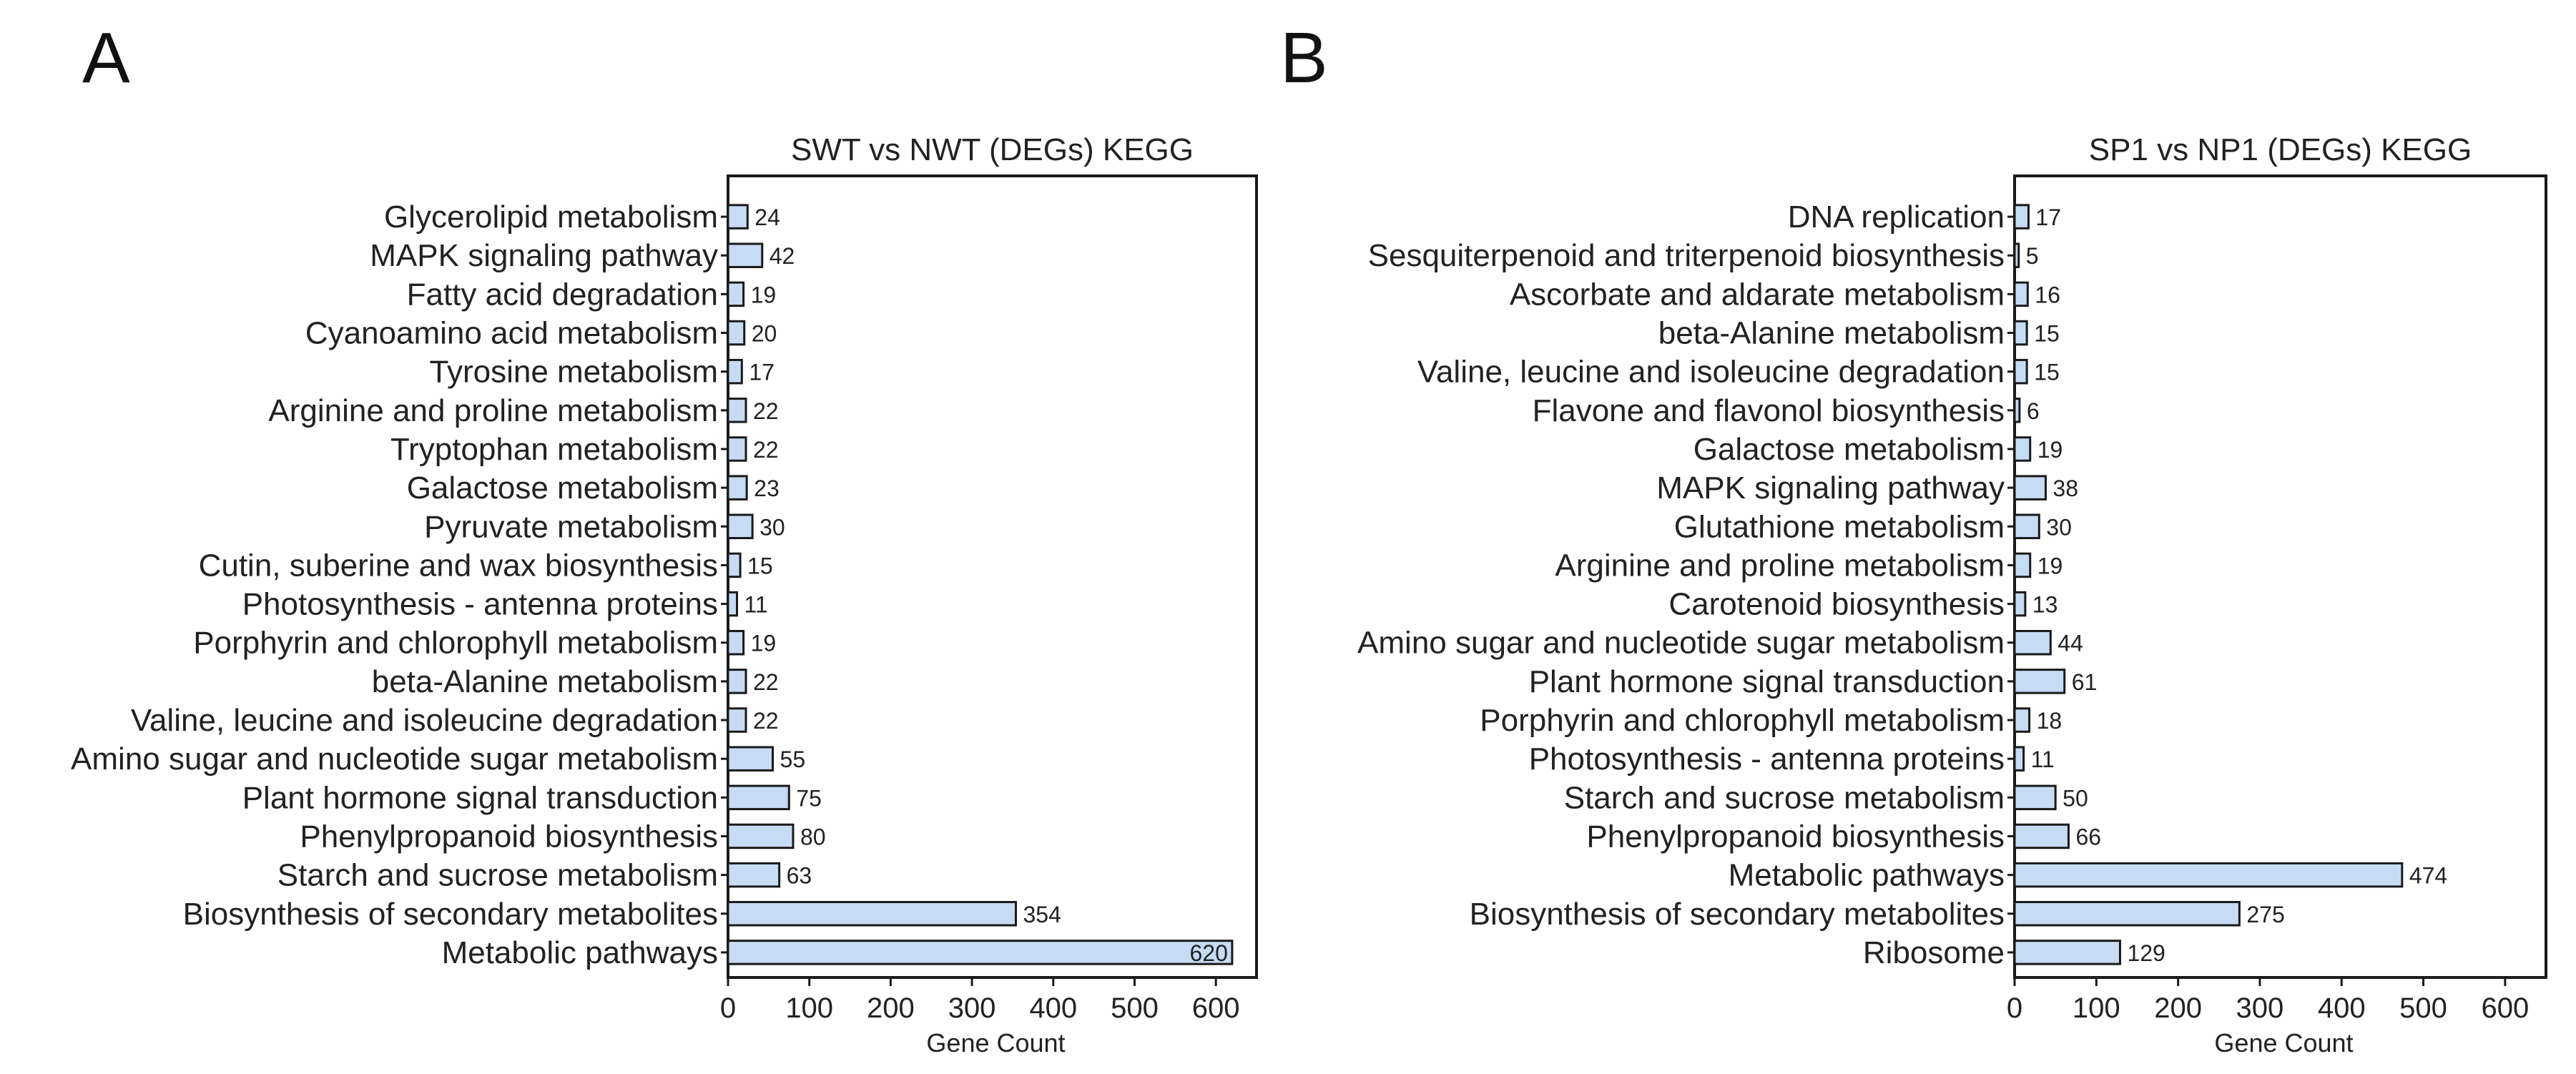 The width and height of the screenshot is (2576, 1074). I want to click on category-label: beta-Alanine metabolism, so click(545, 681).